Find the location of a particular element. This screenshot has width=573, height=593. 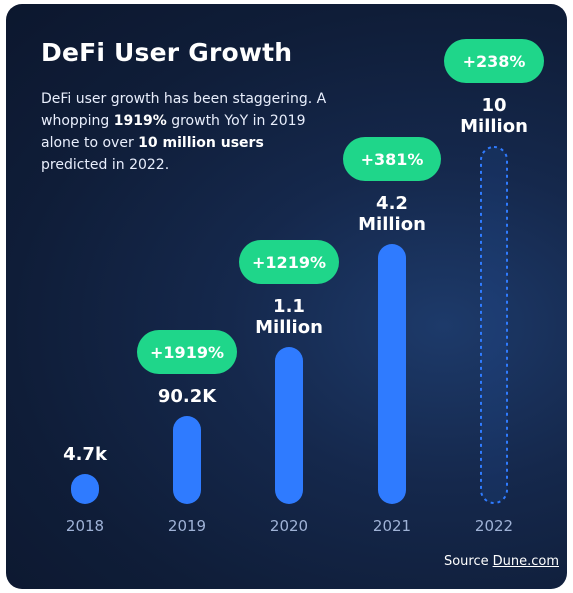

growth-badge-label: +1919% is located at coordinates (187, 352).